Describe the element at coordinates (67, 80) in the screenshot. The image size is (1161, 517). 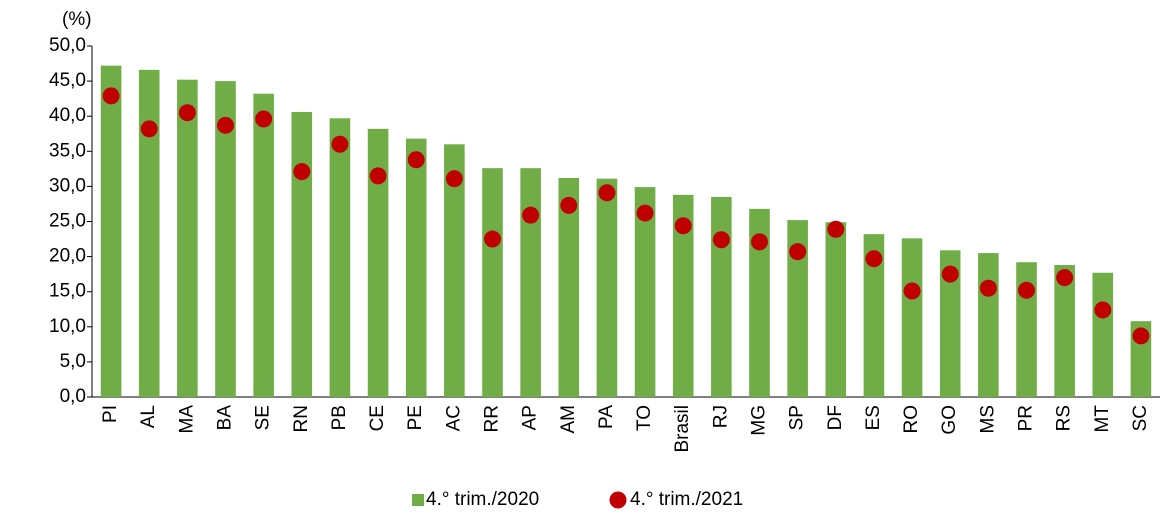
I see `y-tick-label: 45,0` at that location.